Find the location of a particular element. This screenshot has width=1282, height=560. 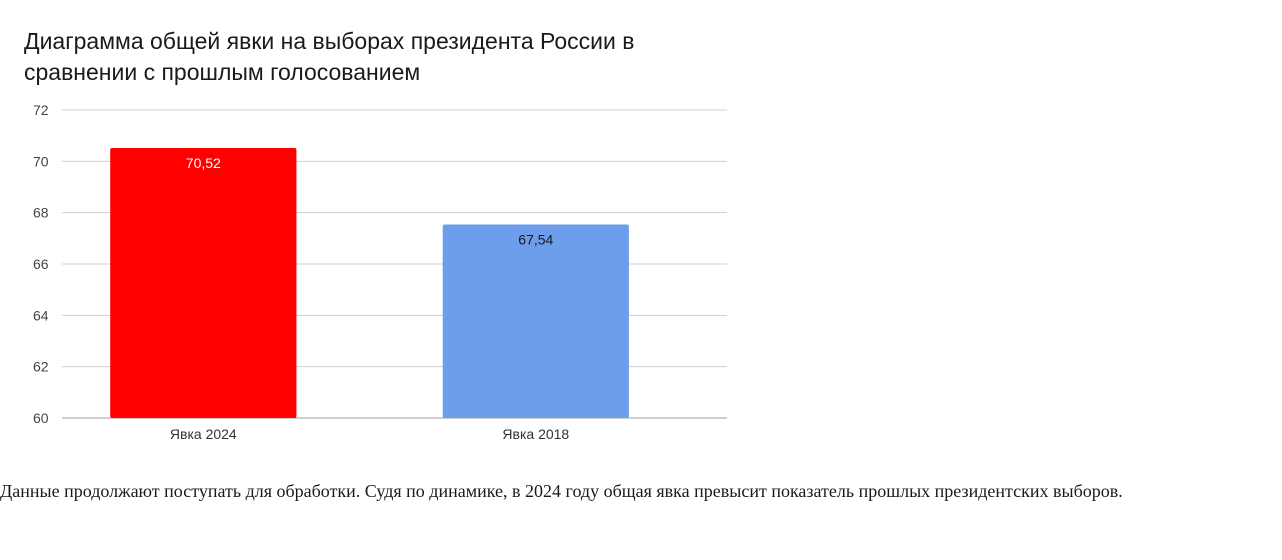

y-tick-label: 70 is located at coordinates (41, 161).